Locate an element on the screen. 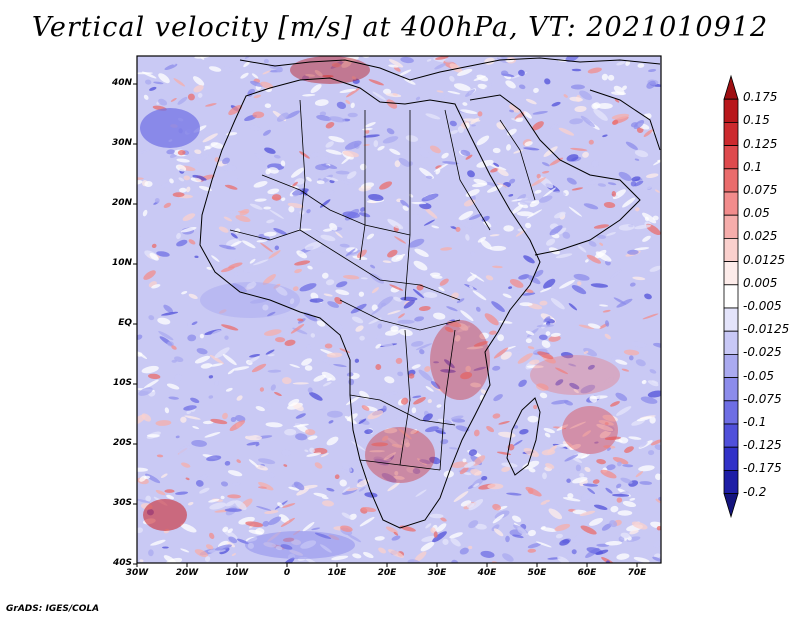 The image size is (800, 618). colorbar-label: -0.125 is located at coordinates (762, 445).